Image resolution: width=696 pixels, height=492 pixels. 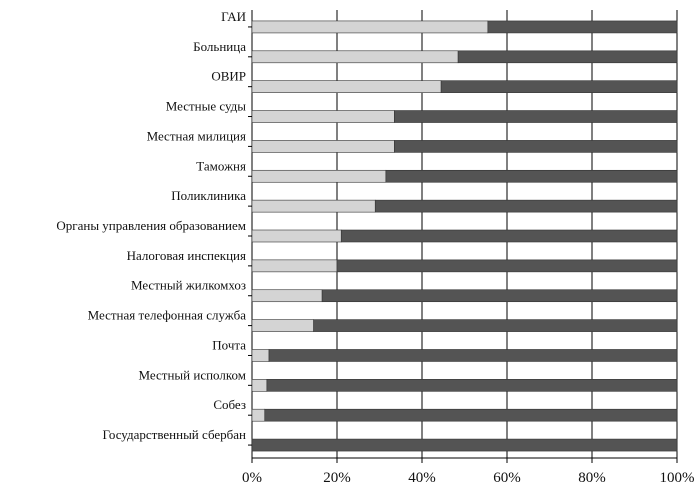 What do you see at coordinates (592, 478) in the screenshot?
I see `x-tick-label: 80%` at bounding box center [592, 478].